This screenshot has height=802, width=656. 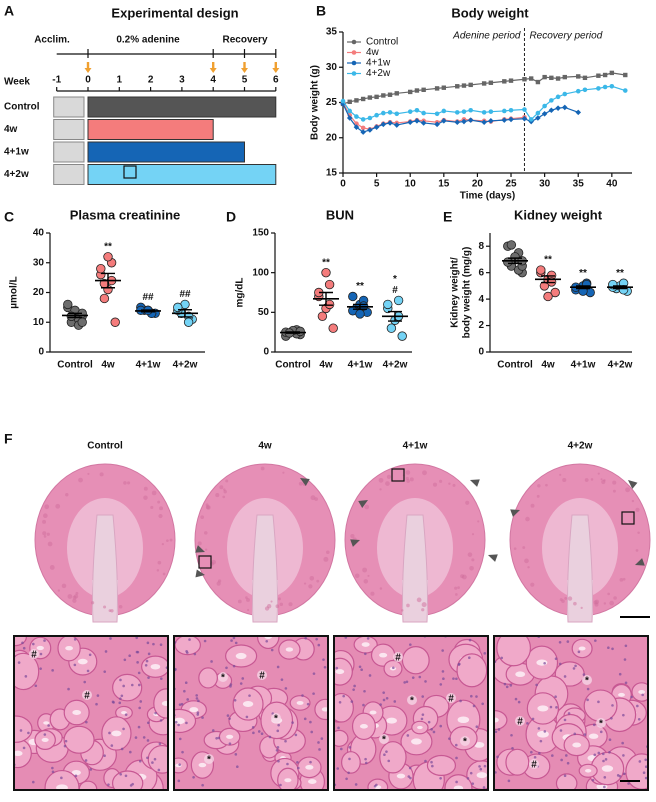 I want to click on y-tick-label: 2, so click(x=481, y=325).